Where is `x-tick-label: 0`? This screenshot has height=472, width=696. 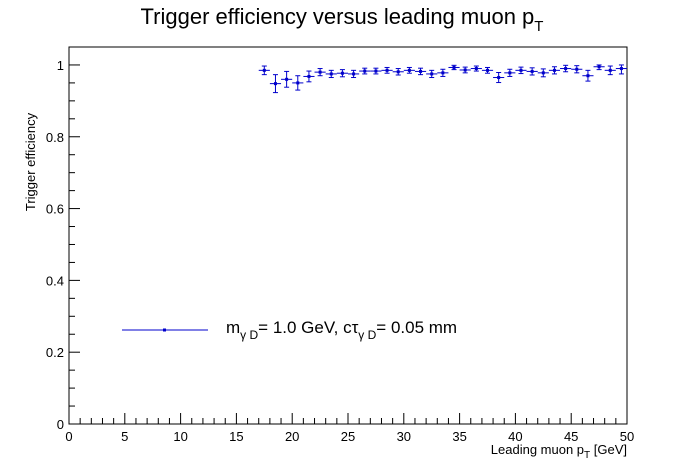
x-tick-label: 0 is located at coordinates (68, 436).